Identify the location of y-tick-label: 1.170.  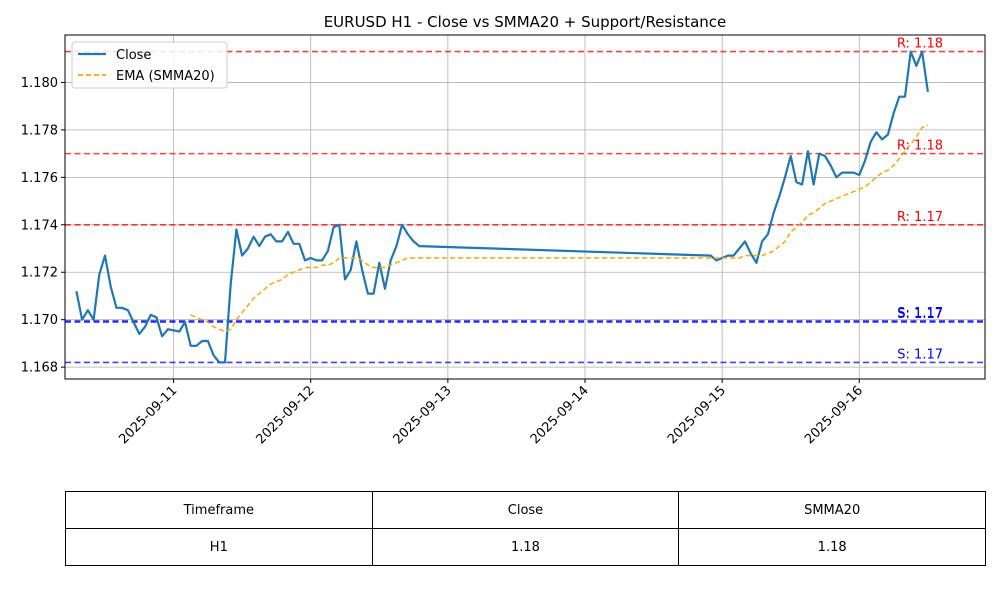
(39, 320).